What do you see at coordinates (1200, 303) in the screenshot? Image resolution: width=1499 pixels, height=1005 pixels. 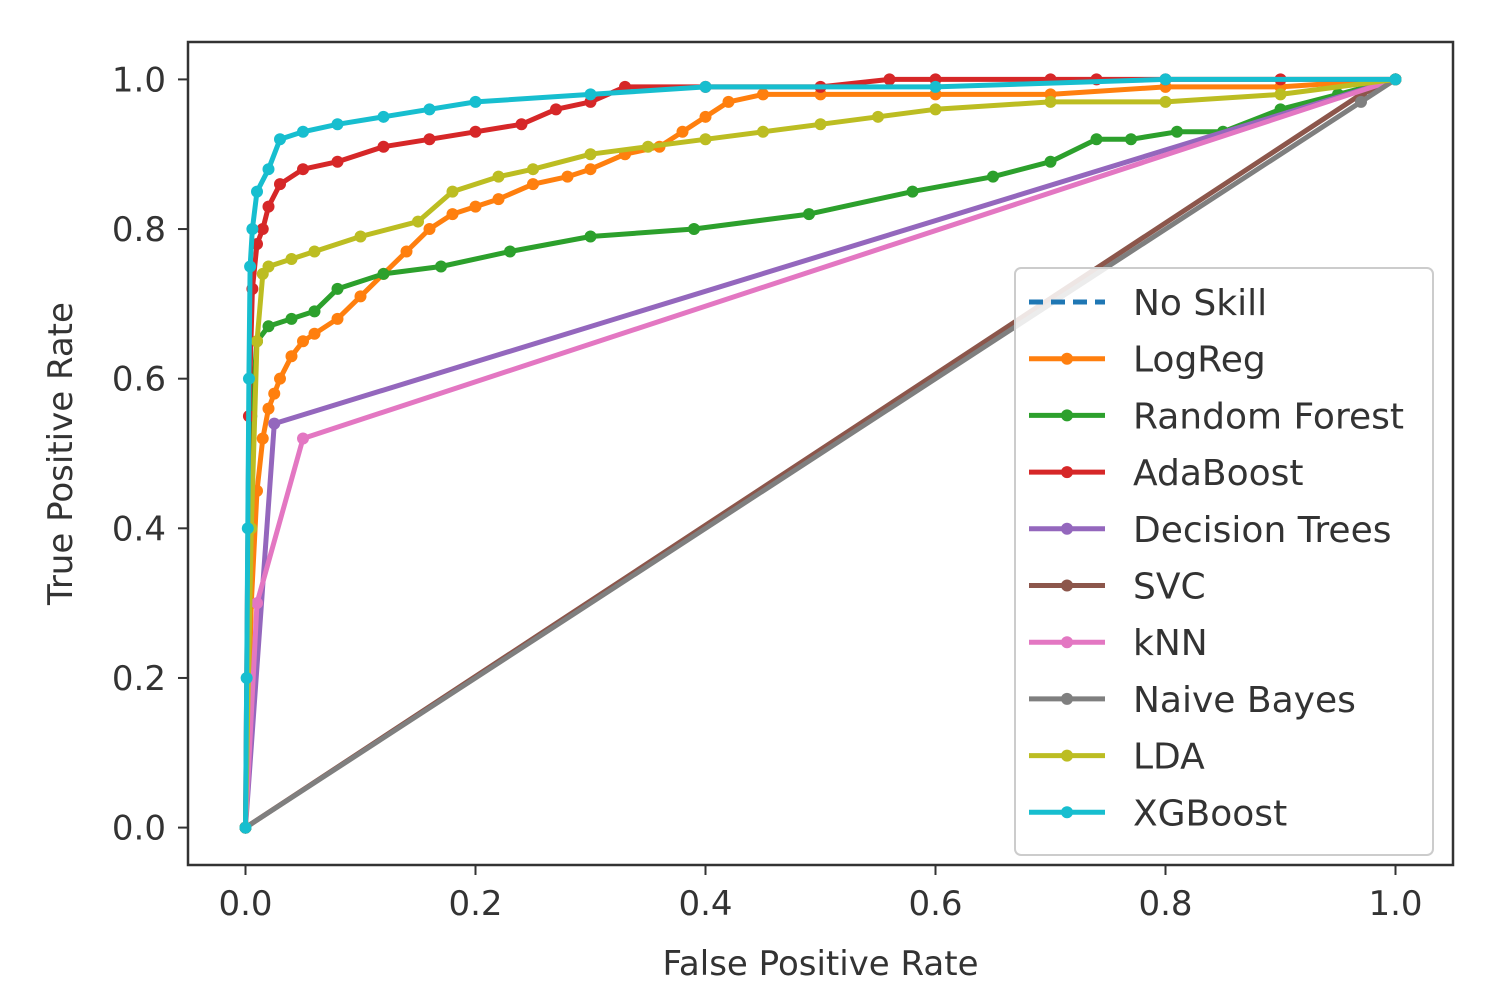 I see `legend-label: No Skill` at bounding box center [1200, 303].